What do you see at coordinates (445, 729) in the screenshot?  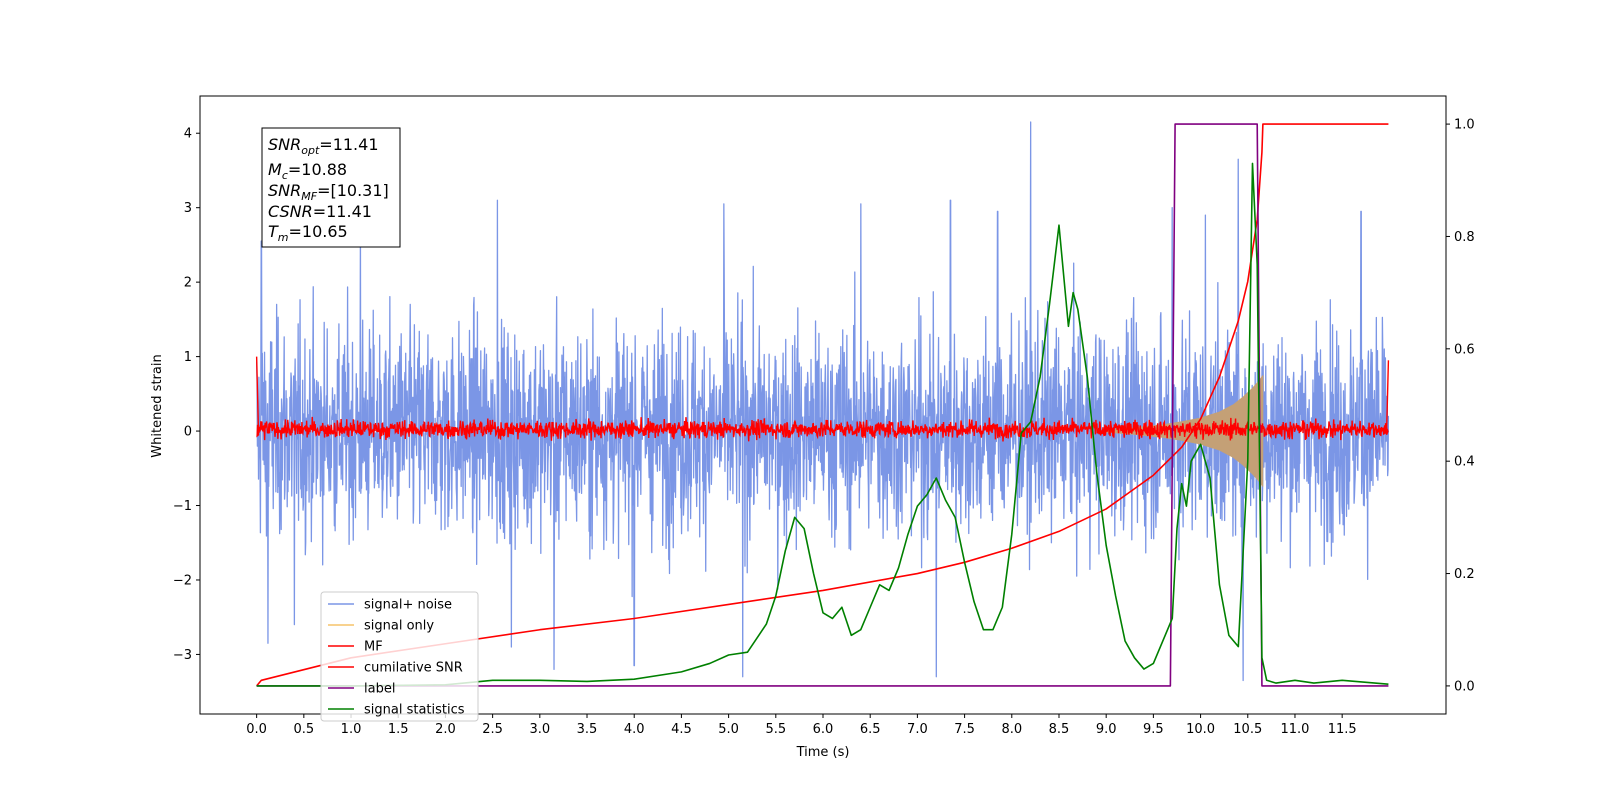 I see `x-tick-label: 2.0` at bounding box center [445, 729].